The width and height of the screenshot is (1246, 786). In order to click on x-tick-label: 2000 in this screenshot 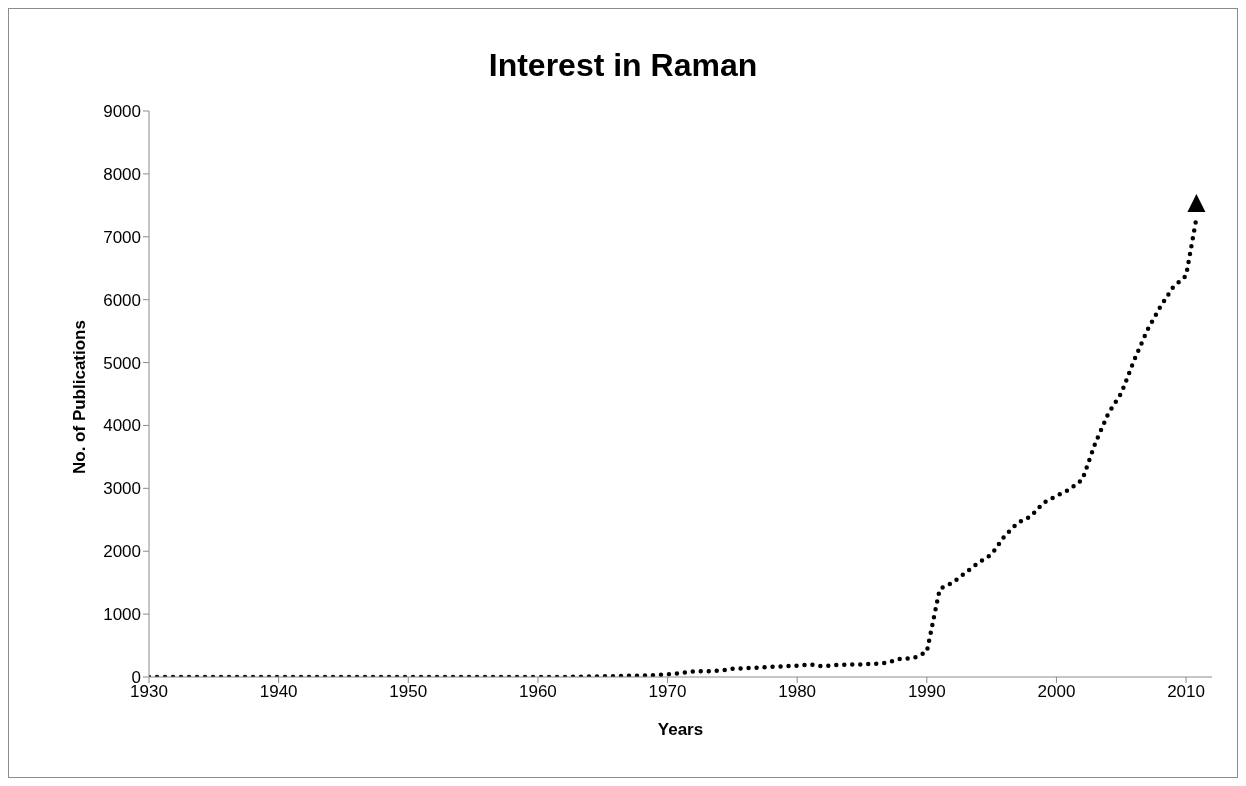, I will do `click(1056, 692)`.